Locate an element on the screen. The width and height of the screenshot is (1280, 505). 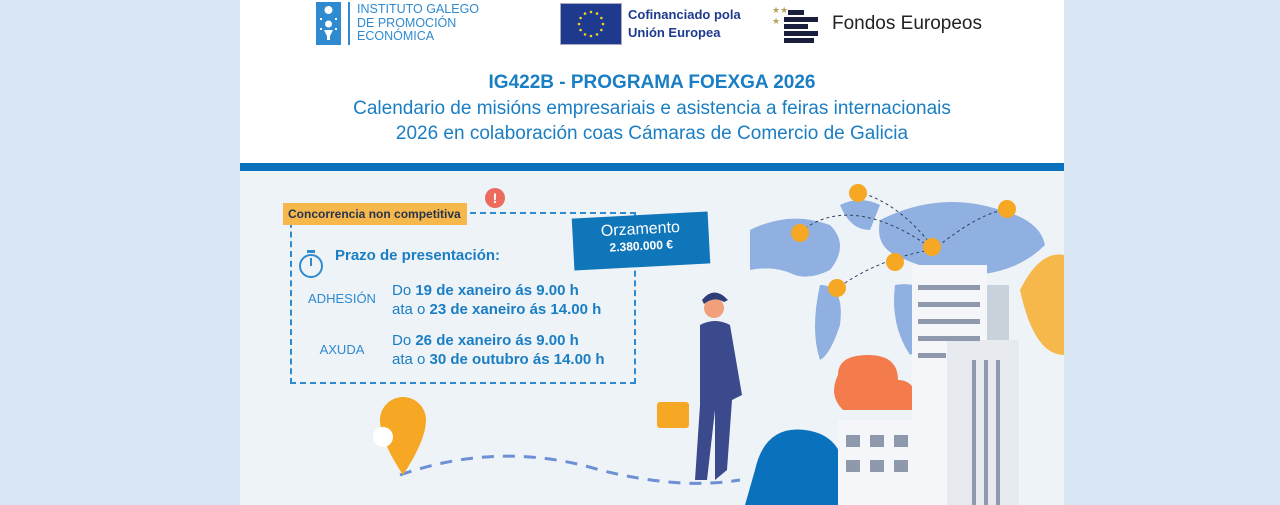
date-to: 30 de outubro ás 14.00 h is located at coordinates (517, 359).